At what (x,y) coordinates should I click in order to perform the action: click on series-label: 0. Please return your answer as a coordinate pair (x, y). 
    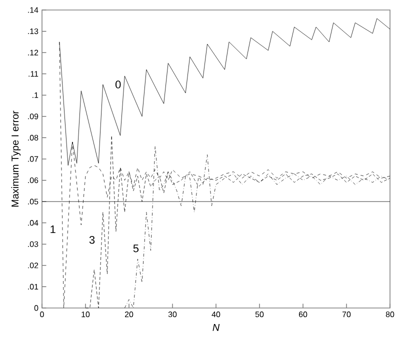
    Looking at the image, I should click on (118, 84).